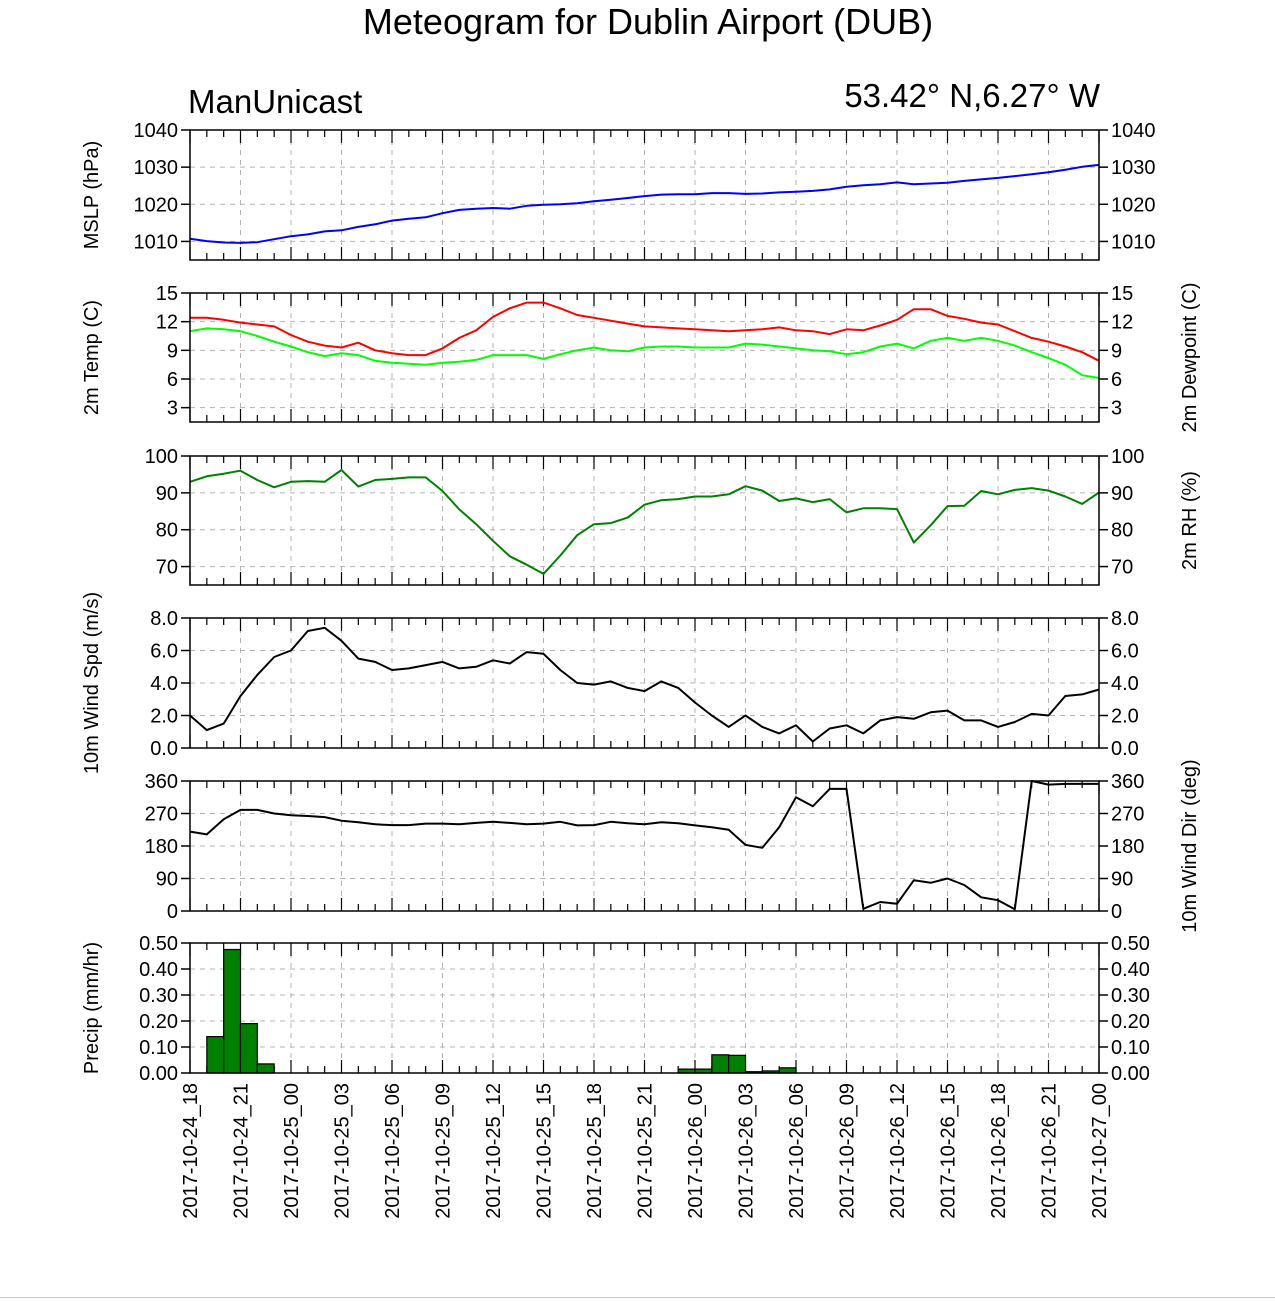 The height and width of the screenshot is (1302, 1275). What do you see at coordinates (1133, 242) in the screenshot?
I see `y-tick-label-right: 1010` at bounding box center [1133, 242].